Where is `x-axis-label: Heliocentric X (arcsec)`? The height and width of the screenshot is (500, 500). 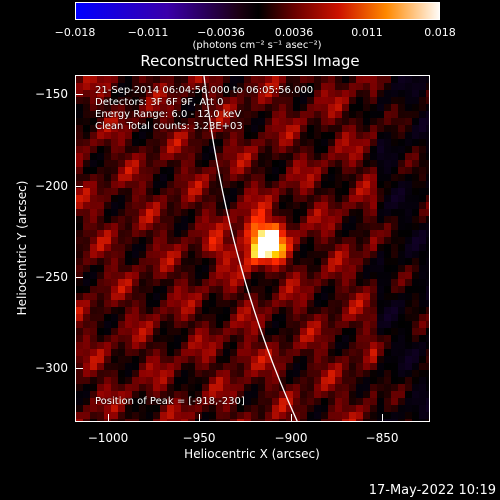
x-axis-label: Heliocentric X (arcsec) is located at coordinates (252, 454).